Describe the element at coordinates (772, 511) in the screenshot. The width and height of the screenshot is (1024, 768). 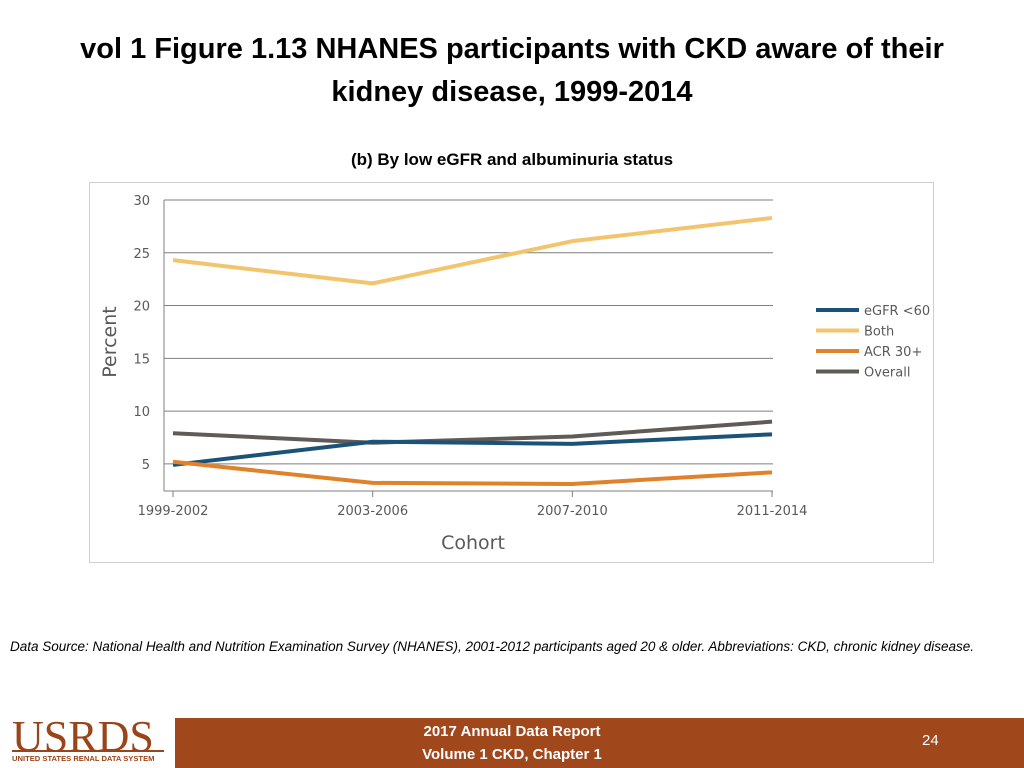
I see `x-tick-label: 2011-2014` at that location.